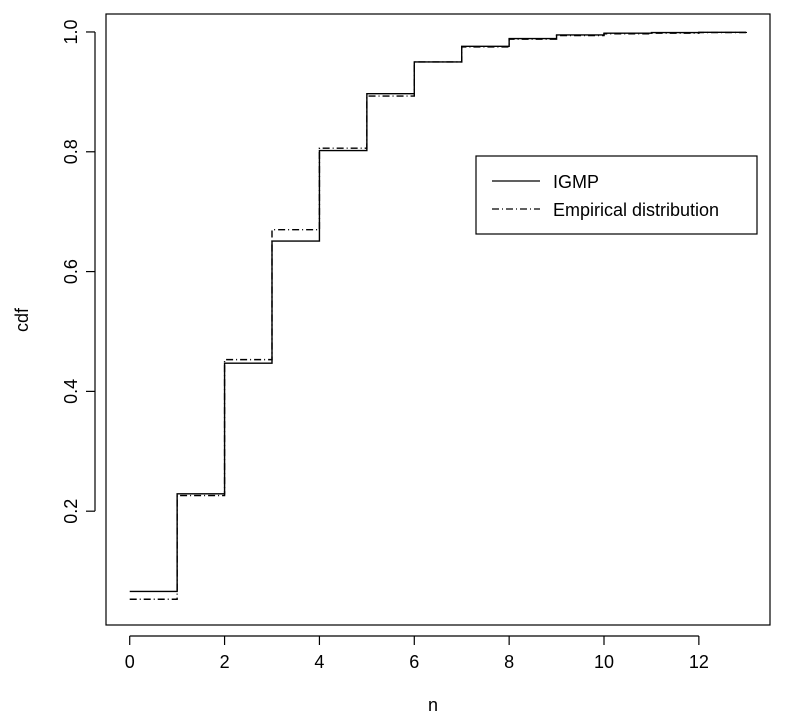 The width and height of the screenshot is (786, 722). What do you see at coordinates (71, 511) in the screenshot?
I see `y-tick-label: 0.2` at bounding box center [71, 511].